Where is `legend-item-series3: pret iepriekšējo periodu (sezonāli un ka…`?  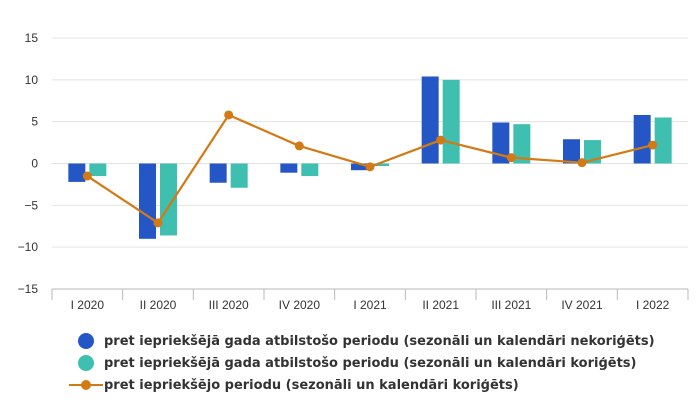
legend-item-series3: pret iepriekšējo periodu (sezonāli un ka… is located at coordinates (362, 385).